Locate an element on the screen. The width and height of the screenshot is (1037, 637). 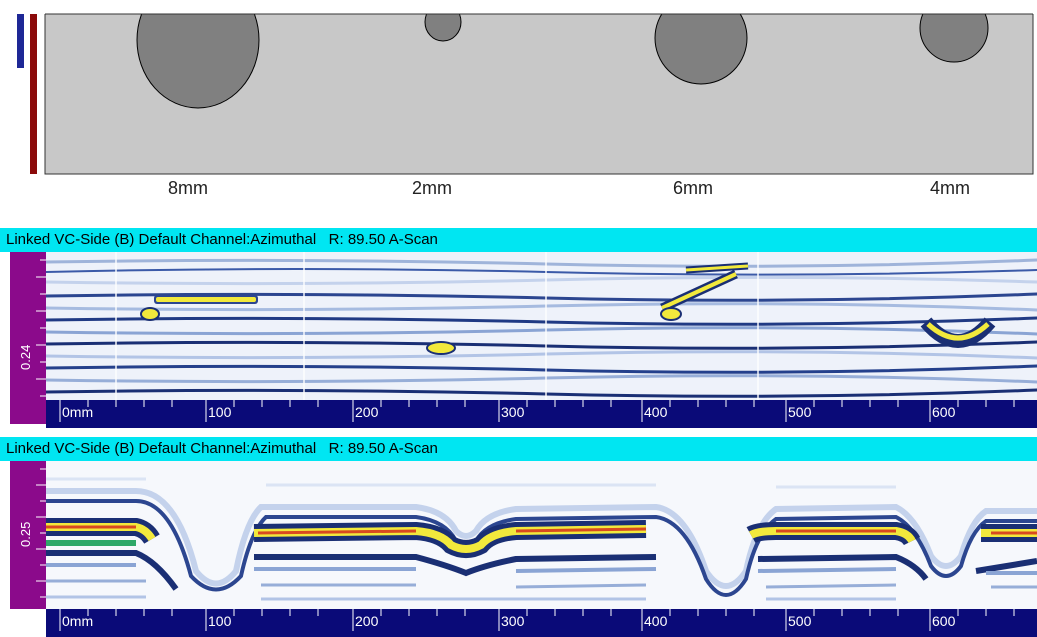
blue-indicator-bar is located at coordinates (20, 41).